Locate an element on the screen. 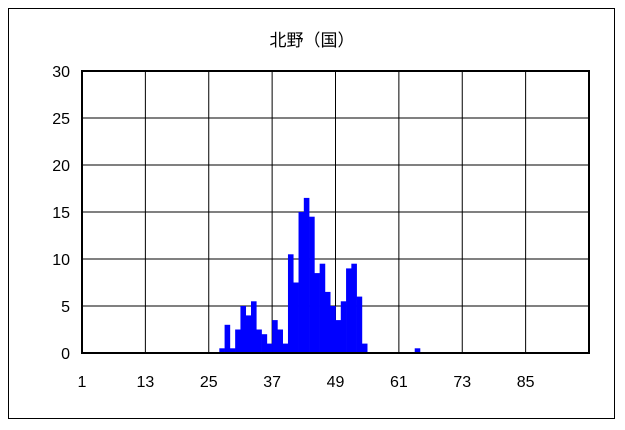 This screenshot has width=625, height=430. chart-title: 北野（国） is located at coordinates (312, 40).